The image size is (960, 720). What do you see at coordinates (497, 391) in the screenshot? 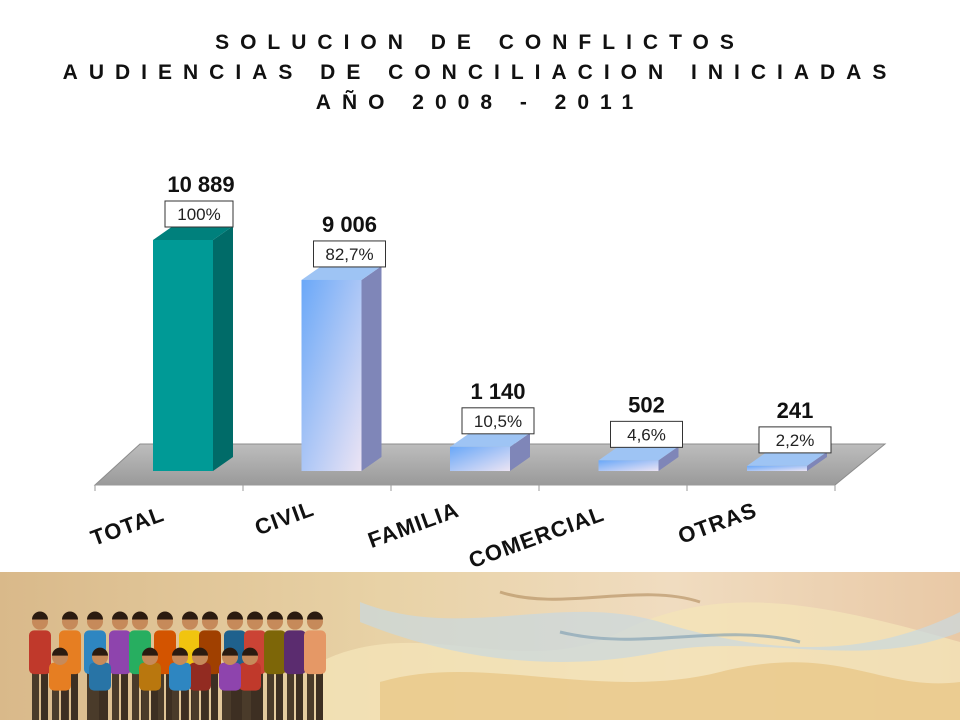
I see `value-label: 1 140` at bounding box center [497, 391].